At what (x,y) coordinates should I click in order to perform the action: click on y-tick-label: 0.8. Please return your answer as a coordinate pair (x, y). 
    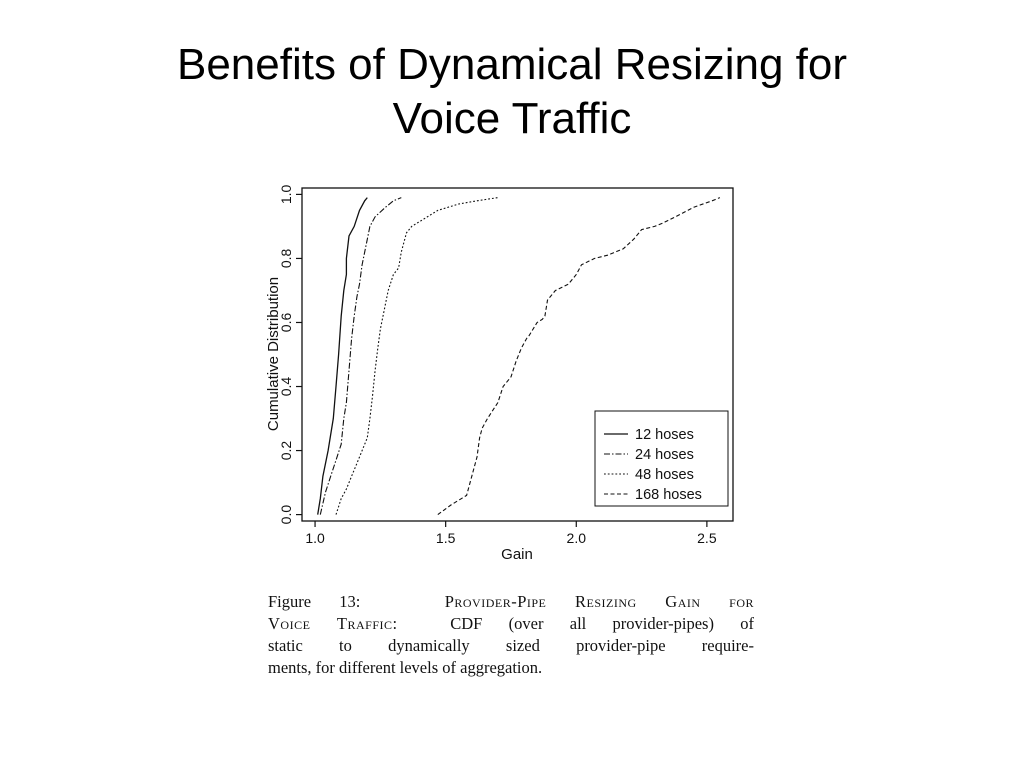
    Looking at the image, I should click on (286, 259).